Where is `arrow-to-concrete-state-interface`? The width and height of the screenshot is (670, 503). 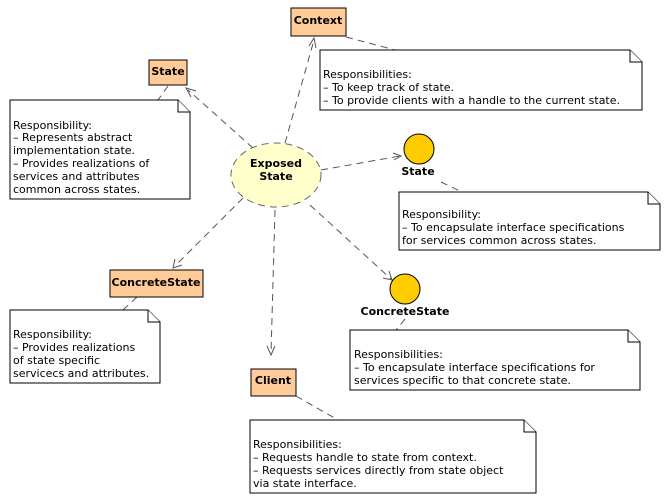
arrow-to-concrete-state-interface is located at coordinates (350, 242).